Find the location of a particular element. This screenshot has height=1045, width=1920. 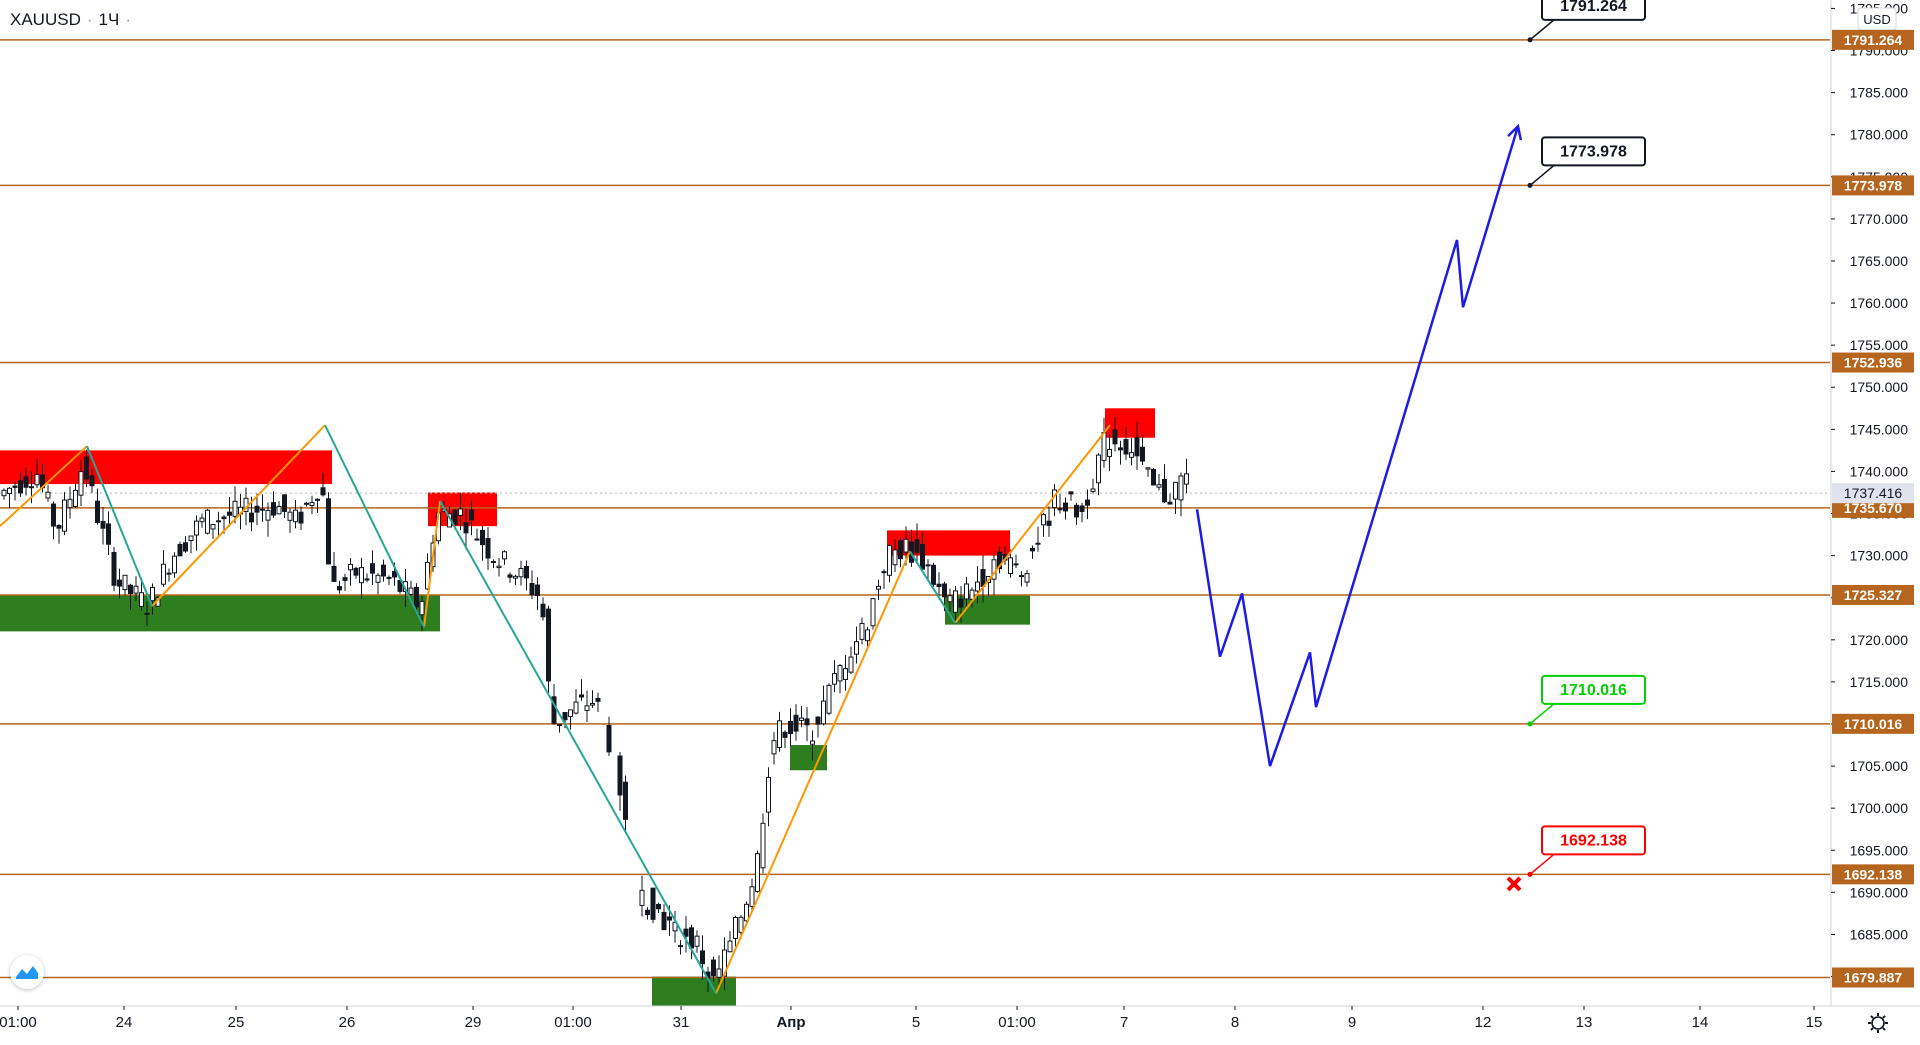

interval-label: 1Ч is located at coordinates (109, 19).